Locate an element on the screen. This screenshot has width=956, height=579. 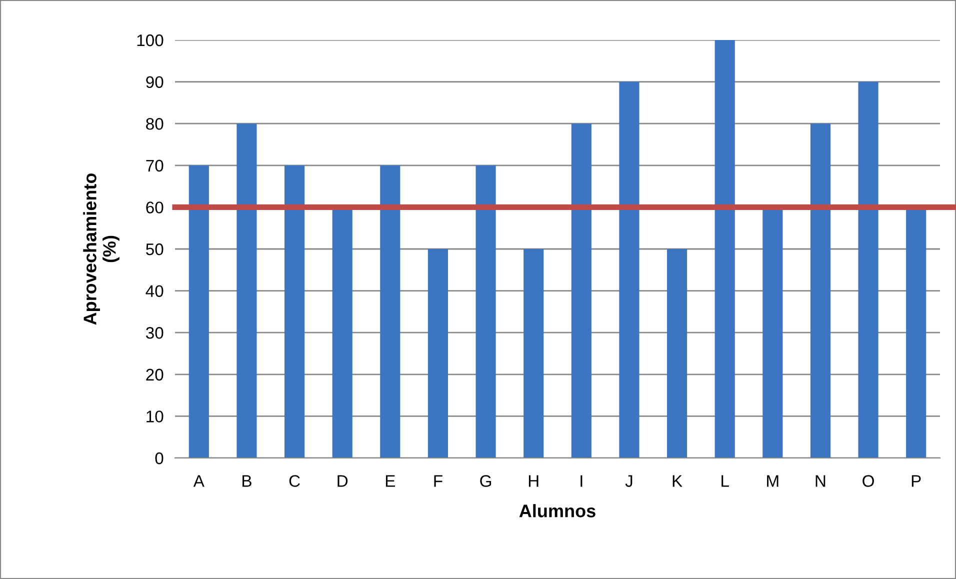
x-tick-label: L is located at coordinates (725, 481).